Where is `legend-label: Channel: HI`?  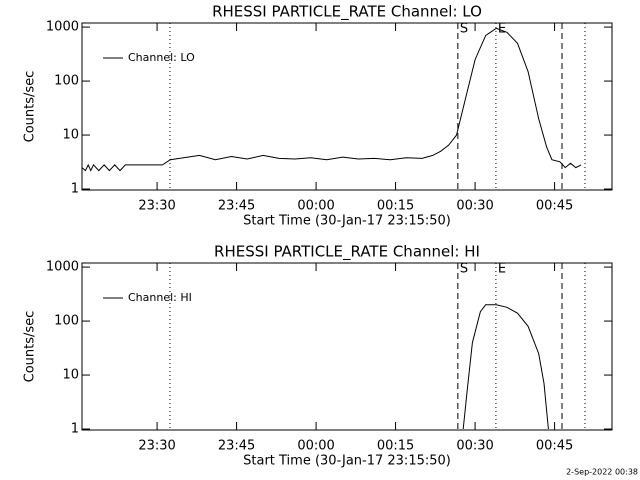 legend-label: Channel: HI is located at coordinates (160, 297).